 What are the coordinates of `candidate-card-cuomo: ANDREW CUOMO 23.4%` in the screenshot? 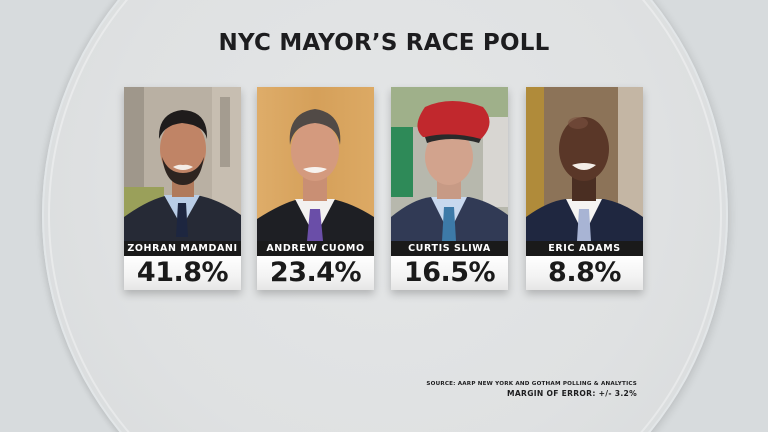 It's located at (315, 188).